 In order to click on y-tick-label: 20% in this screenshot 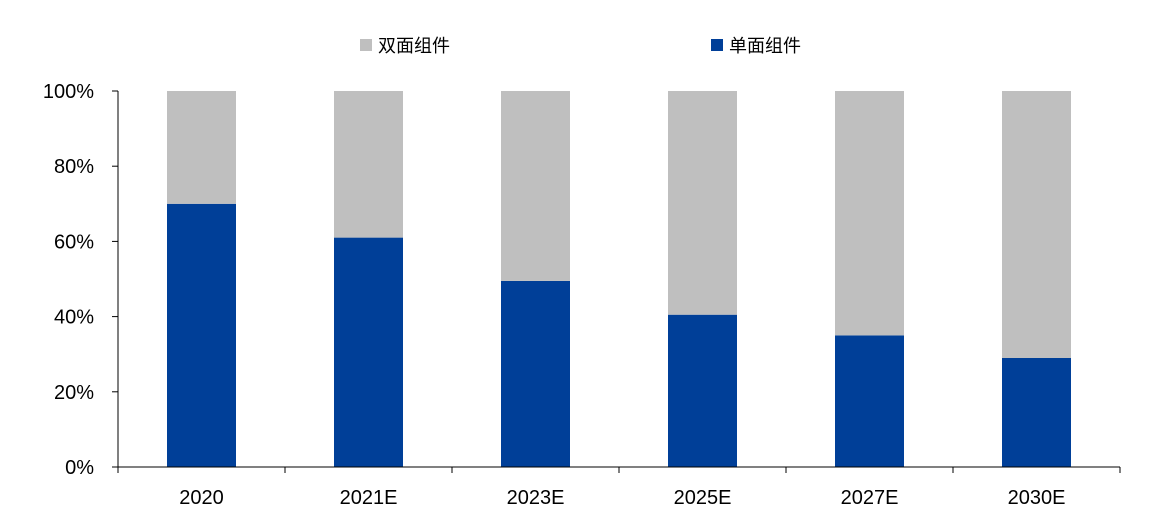, I will do `click(74, 393)`.